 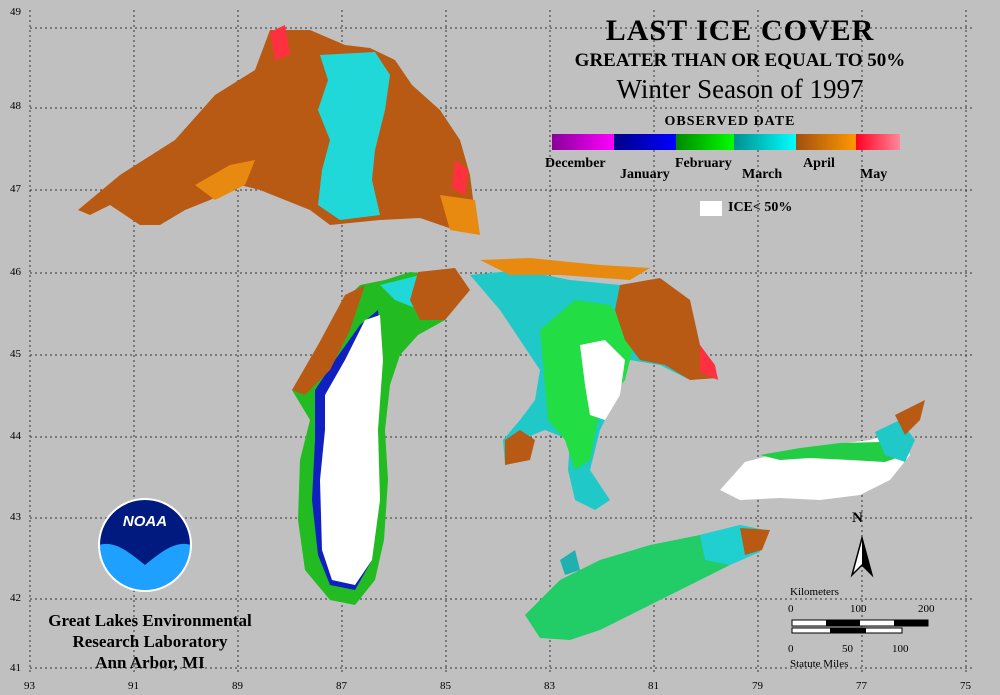 What do you see at coordinates (549, 686) in the screenshot?
I see `lon-label-83: 83` at bounding box center [549, 686].